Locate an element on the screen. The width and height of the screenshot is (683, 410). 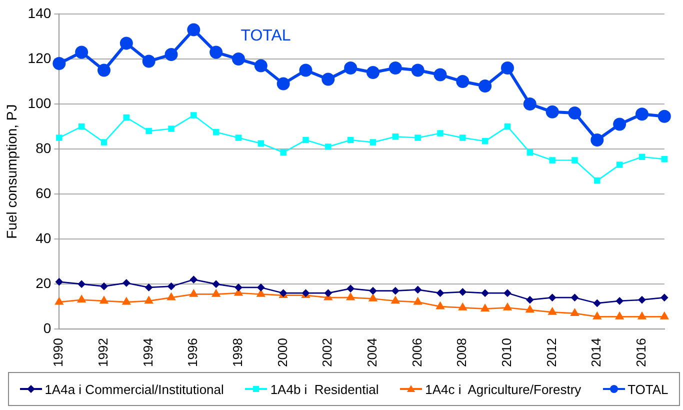
x-tick-label: 1990 is located at coordinates (58, 352).